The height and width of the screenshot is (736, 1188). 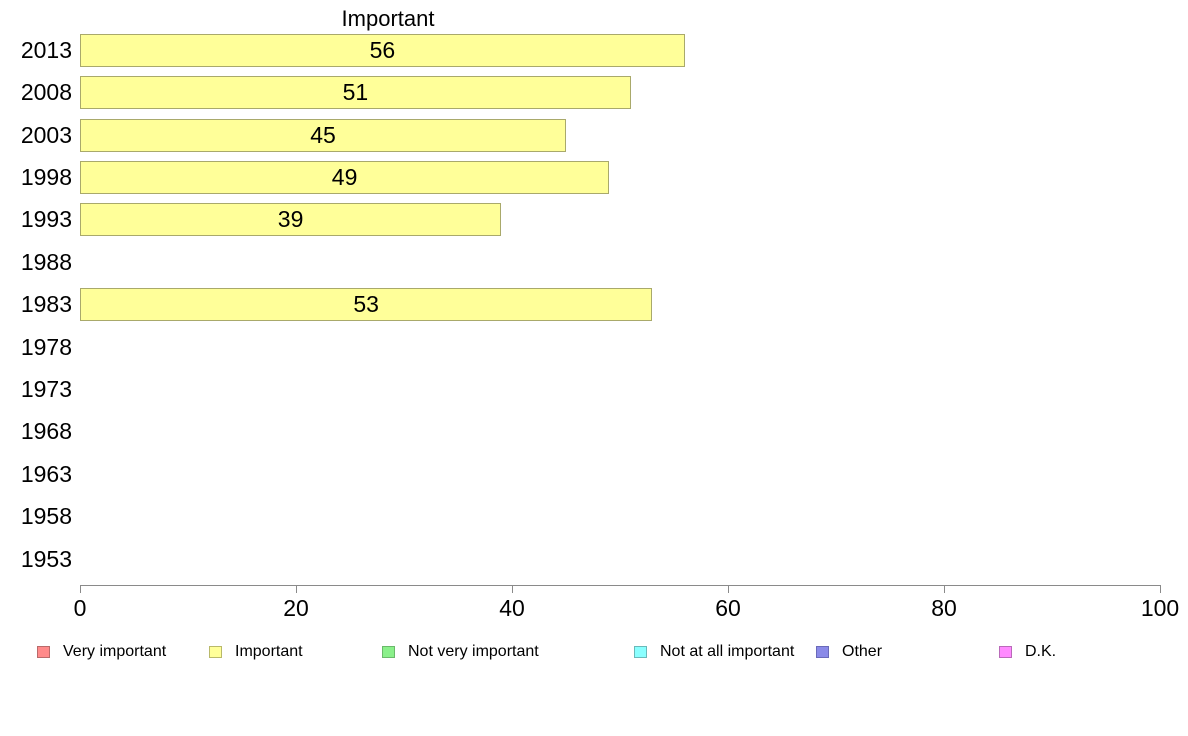 I want to click on legend-label: Not very important, so click(x=473, y=651).